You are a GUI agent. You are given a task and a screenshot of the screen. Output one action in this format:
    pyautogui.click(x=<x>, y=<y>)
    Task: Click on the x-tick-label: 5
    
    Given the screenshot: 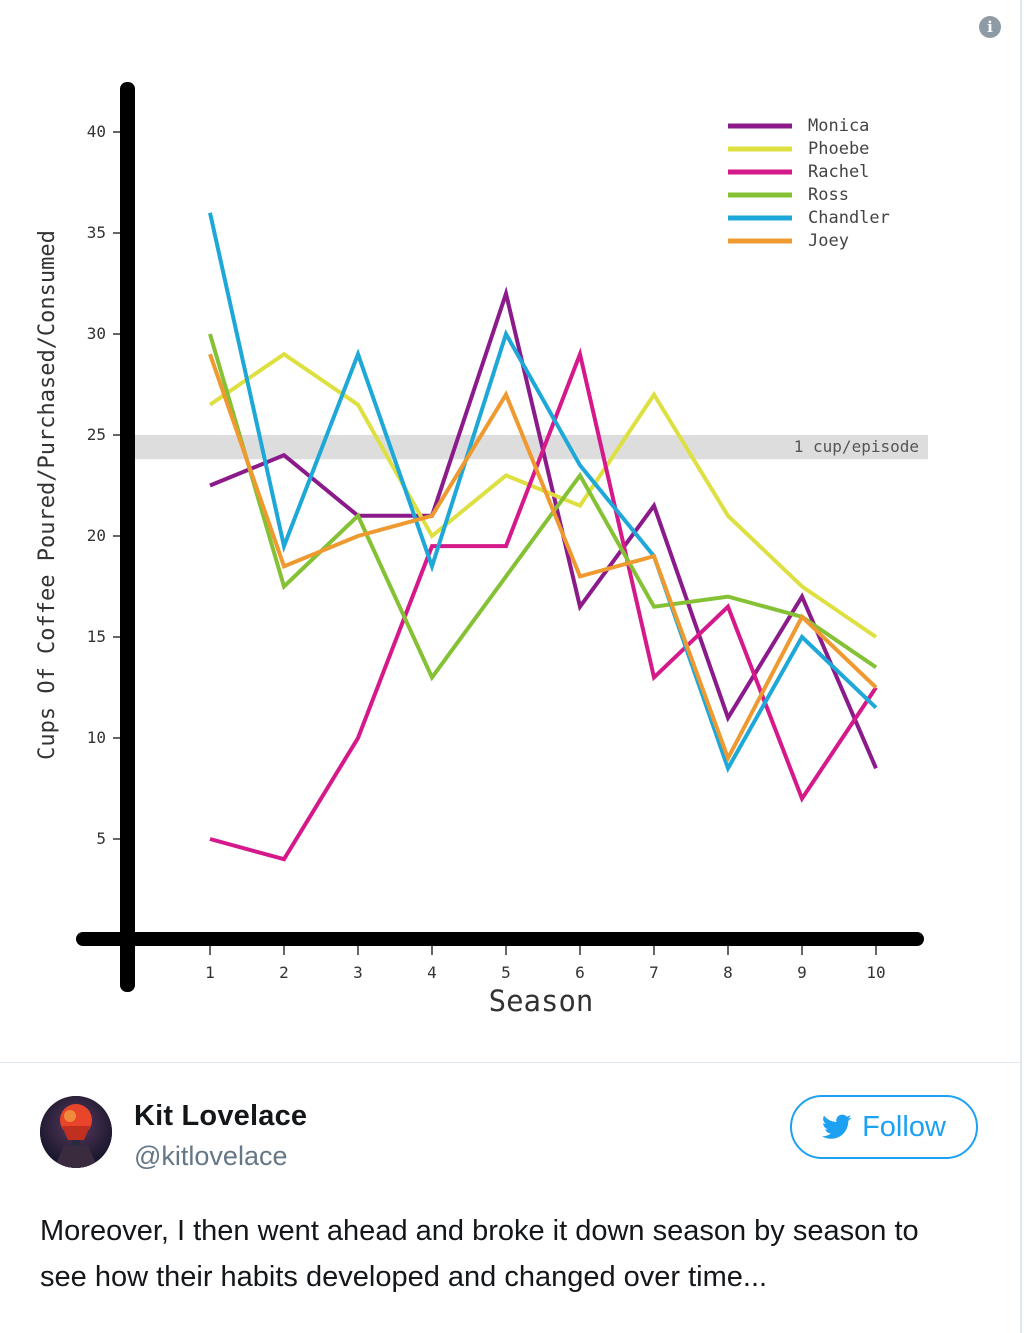 What is the action you would take?
    pyautogui.click(x=506, y=972)
    